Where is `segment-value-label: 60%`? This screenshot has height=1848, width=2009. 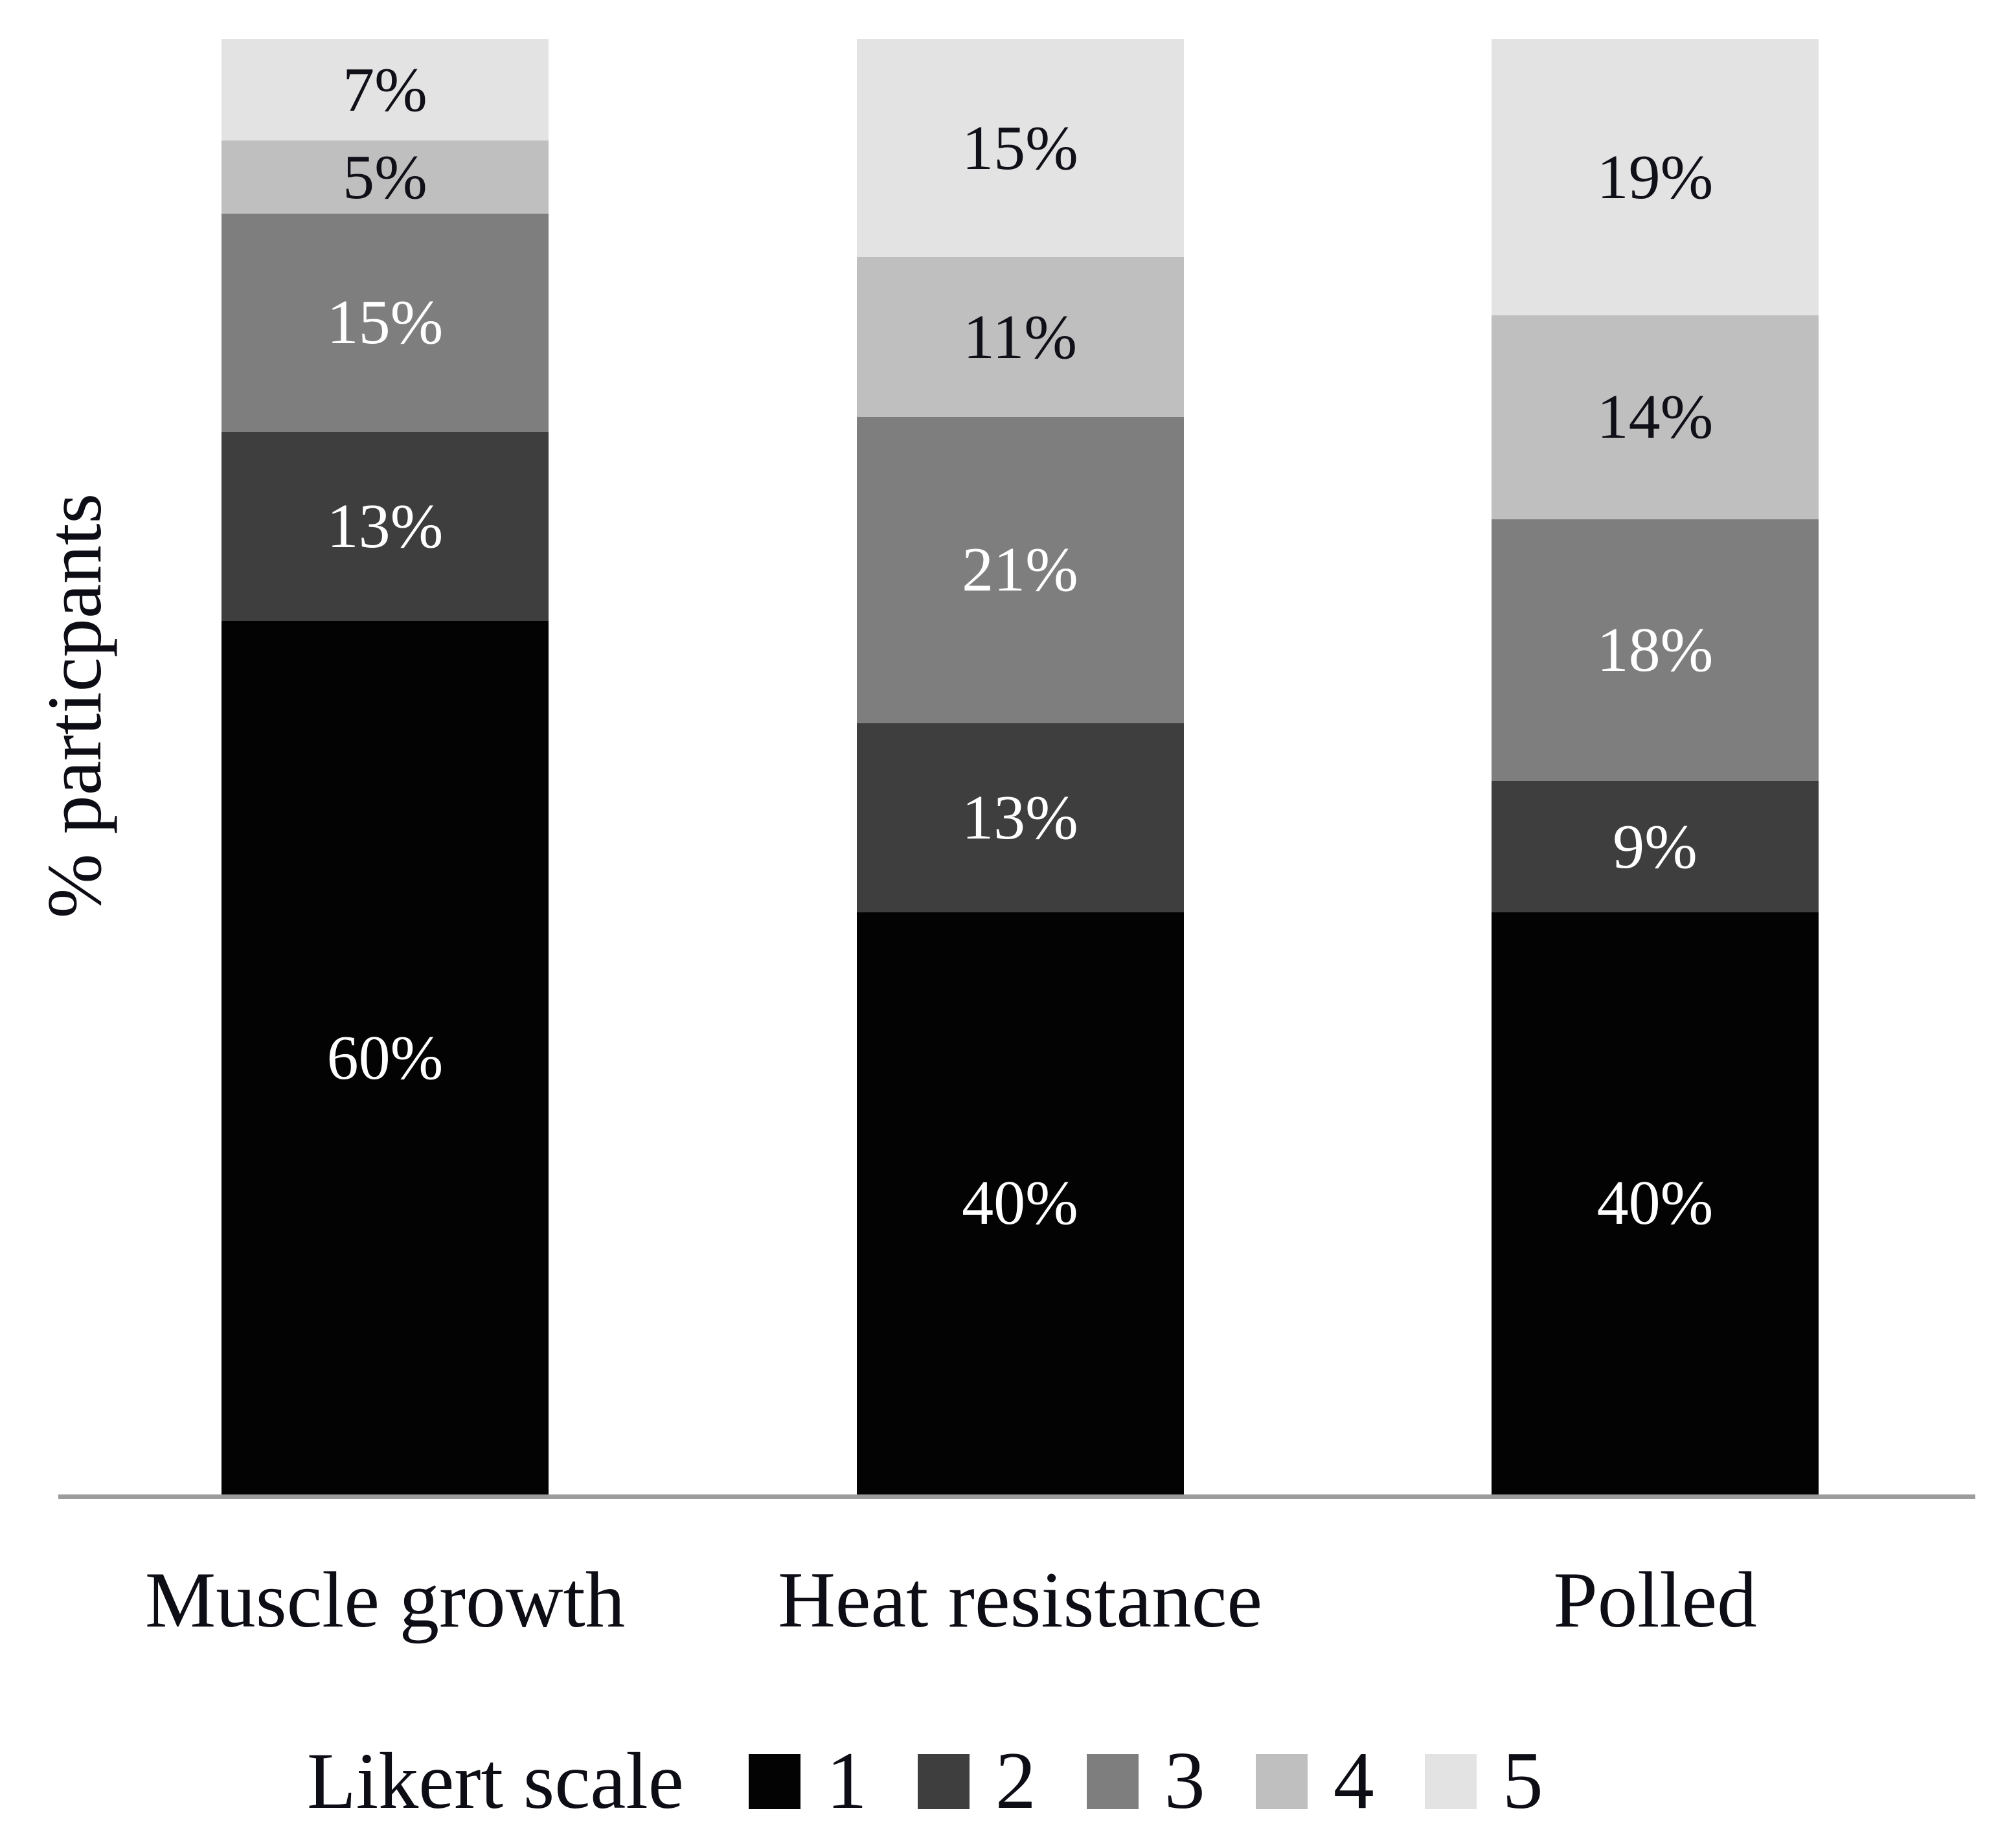 segment-value-label: 60% is located at coordinates (385, 1057).